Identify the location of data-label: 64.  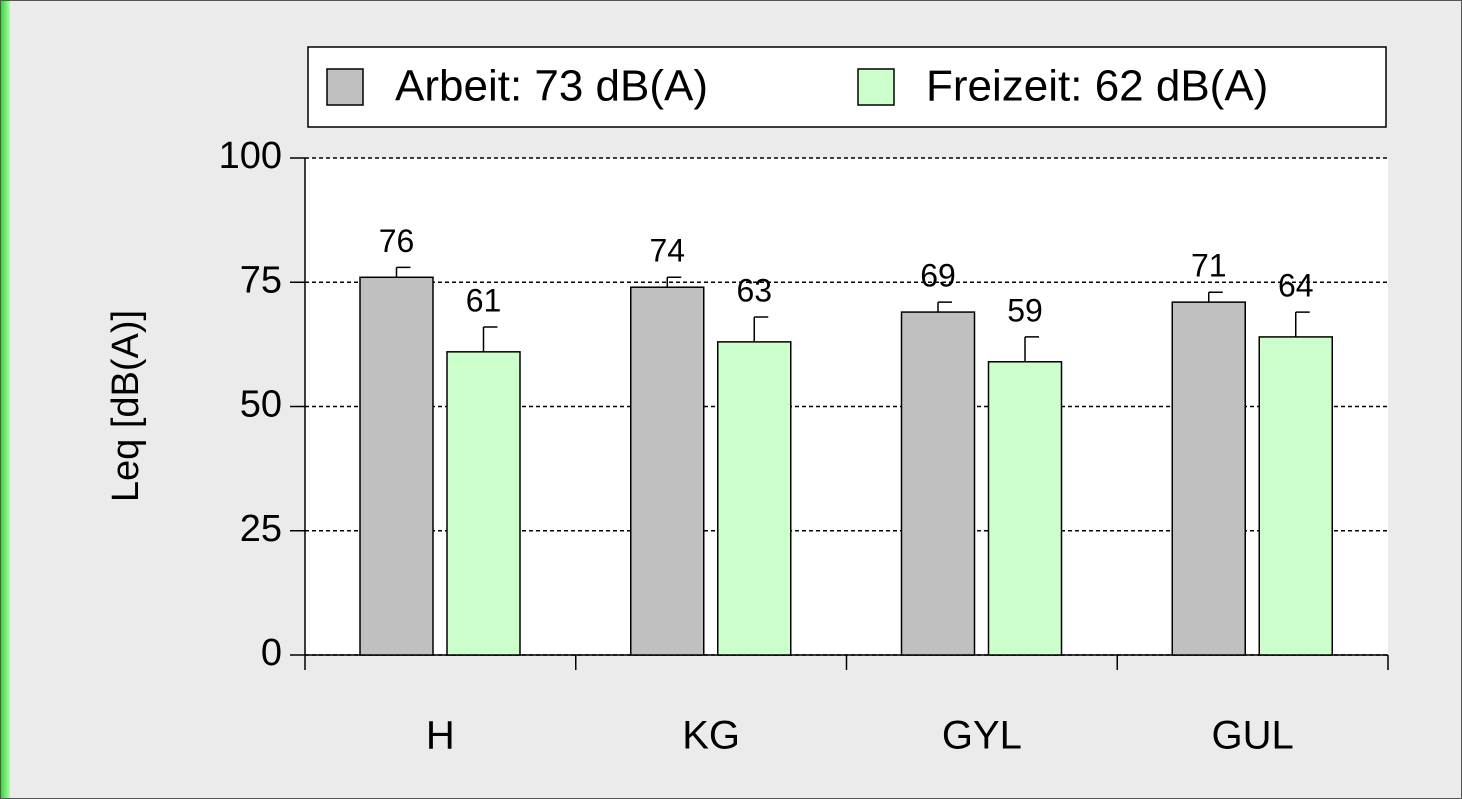
(1296, 286).